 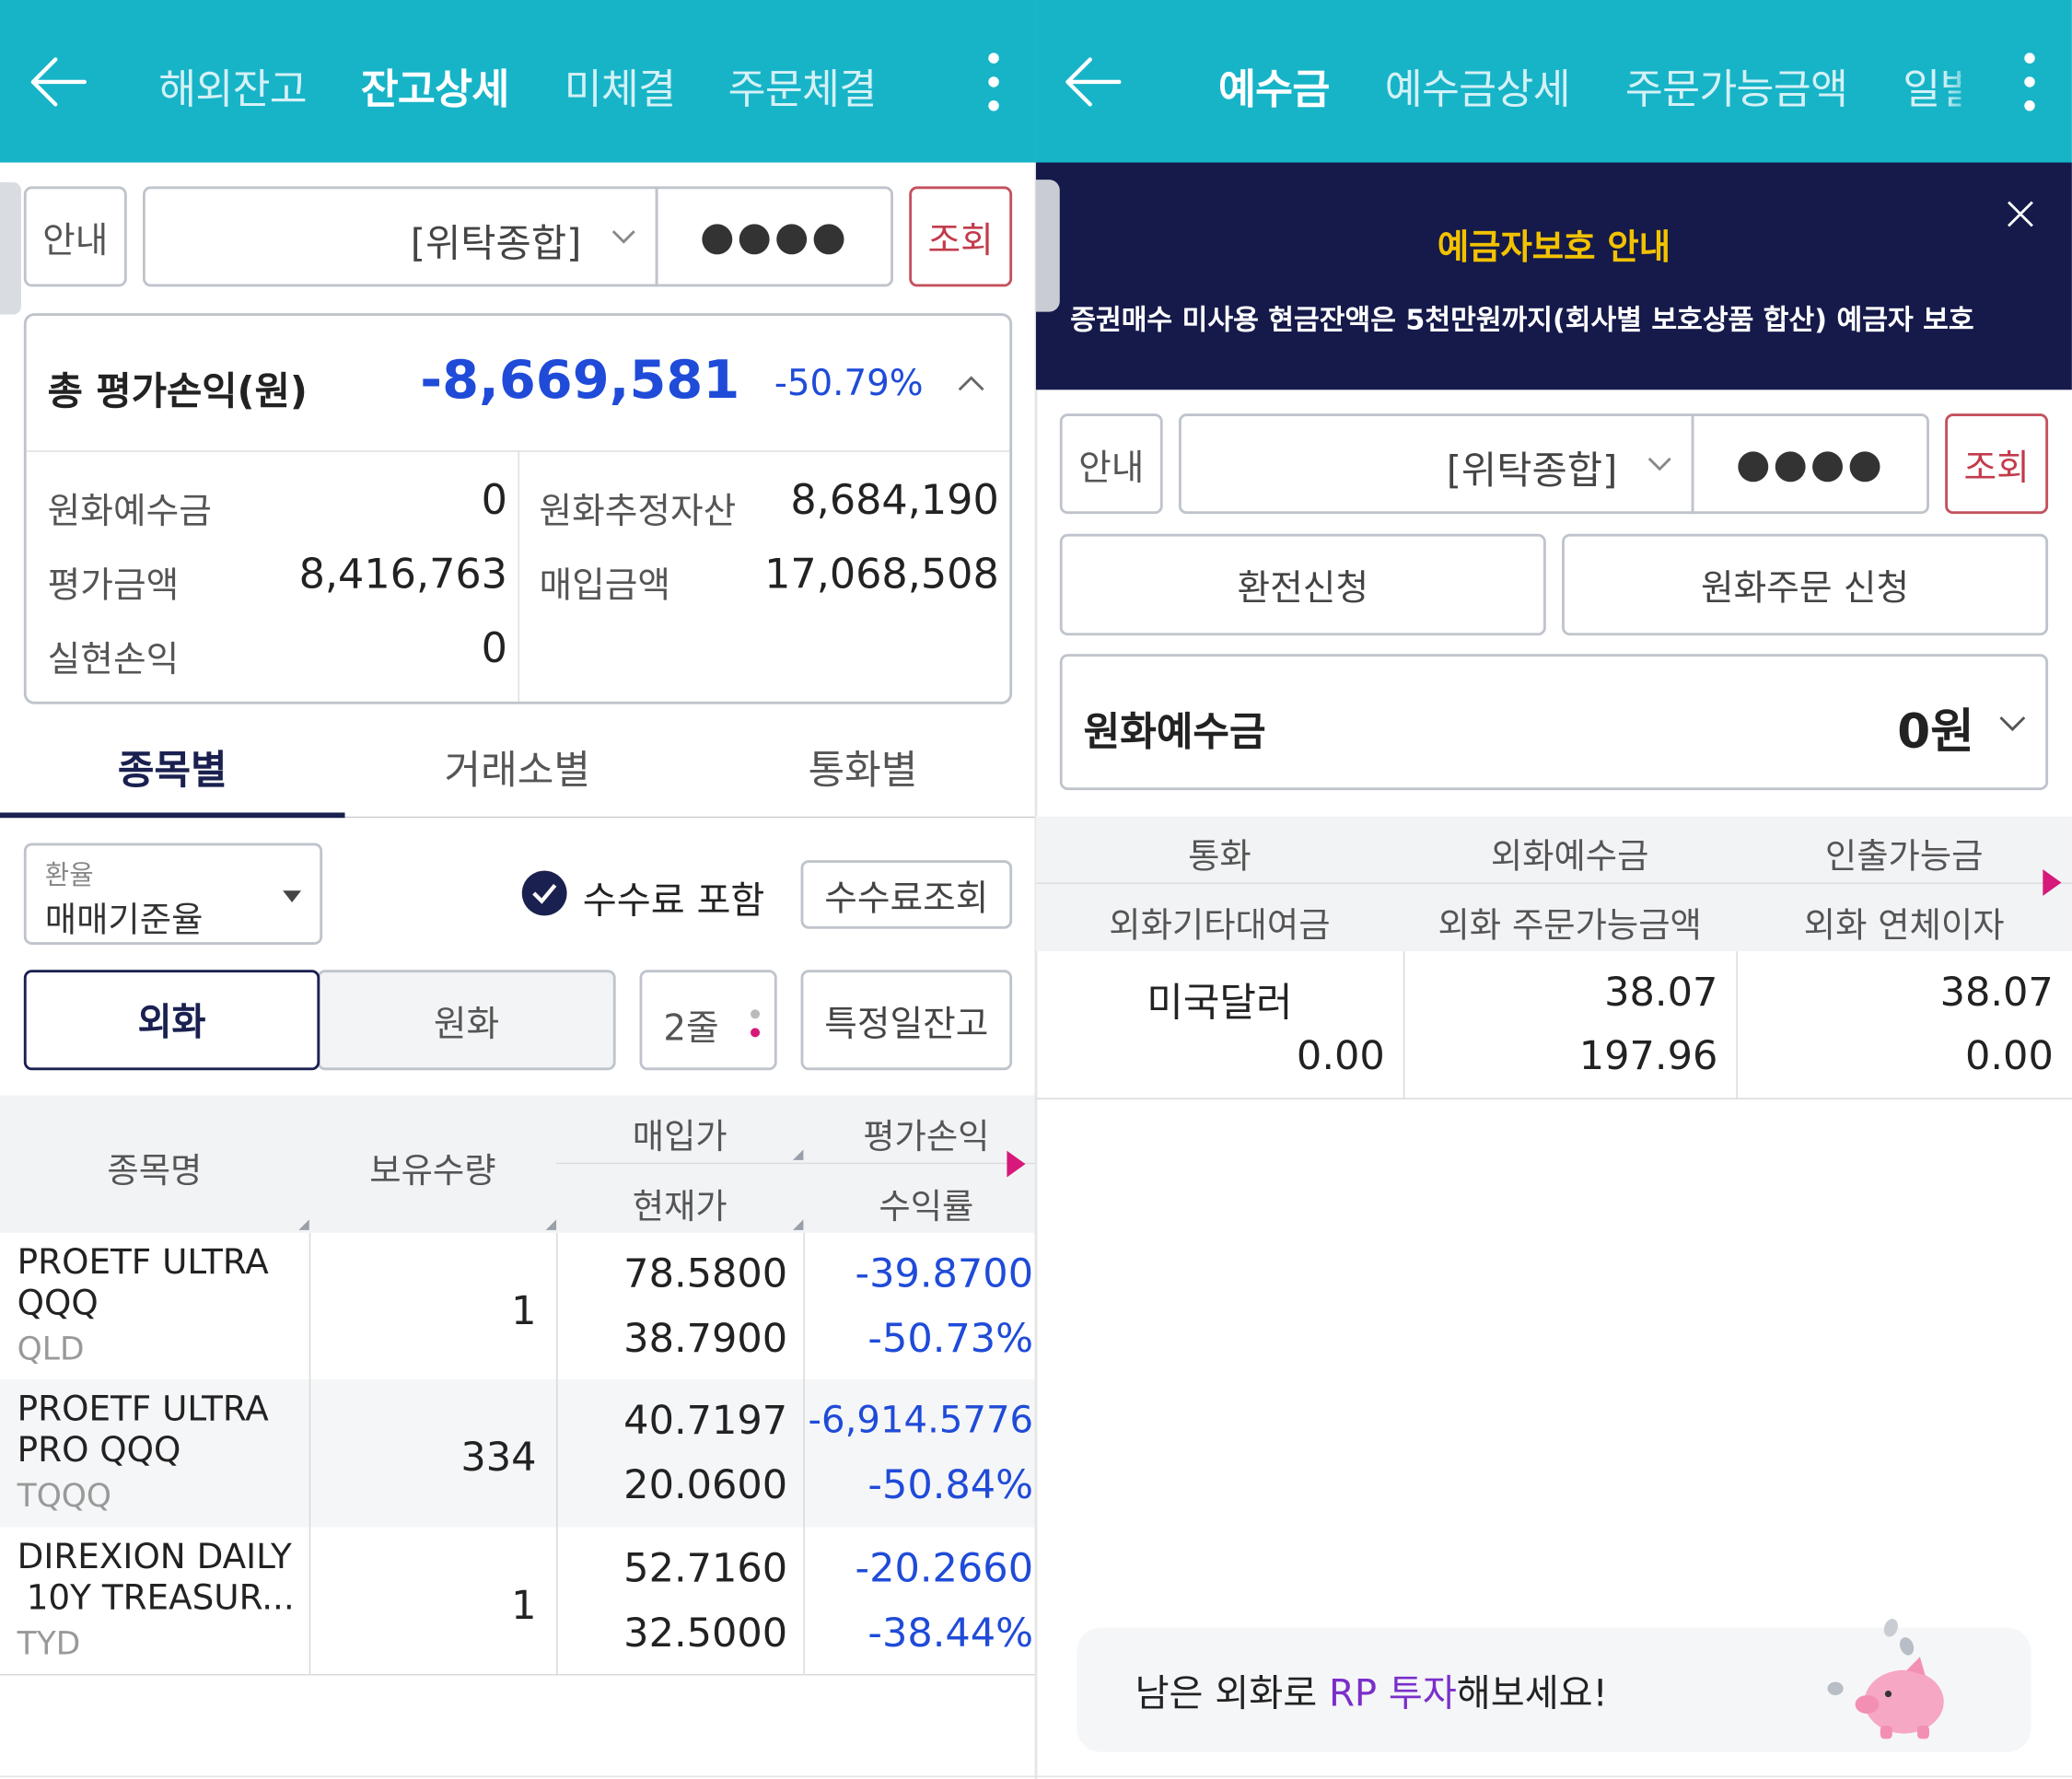 What do you see at coordinates (1736, 90) in the screenshot?
I see `tab-orderable-amount: 주문가능금액` at bounding box center [1736, 90].